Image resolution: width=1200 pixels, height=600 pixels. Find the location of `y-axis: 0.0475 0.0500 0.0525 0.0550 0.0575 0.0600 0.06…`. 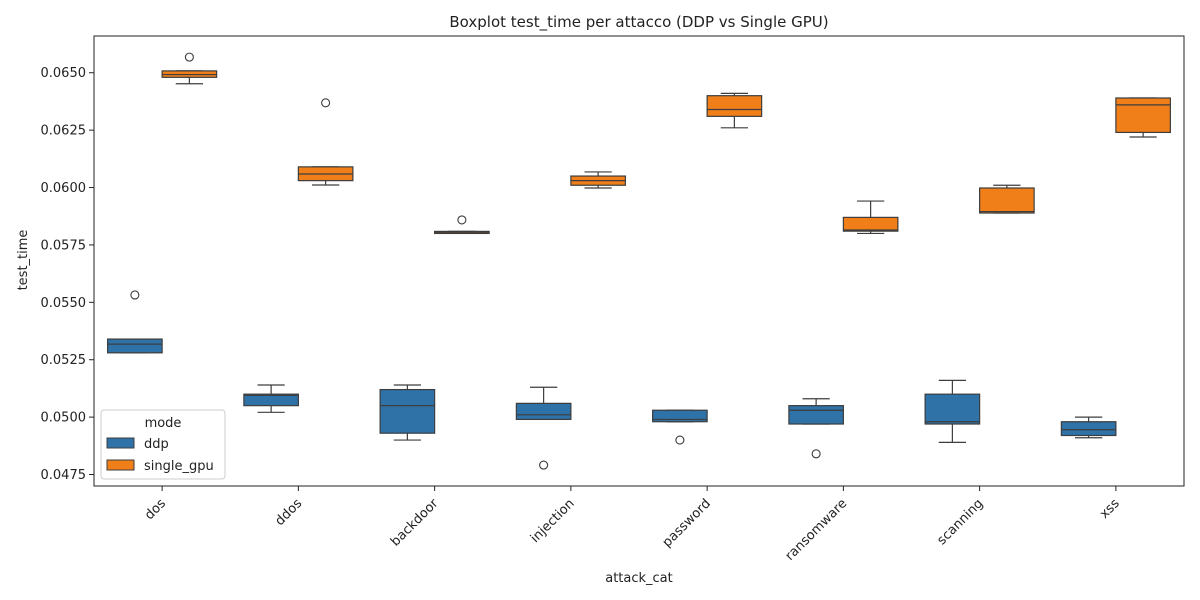

y-axis: 0.0475 0.0500 0.0525 0.0550 0.0575 0.0600 0.06… is located at coordinates (67, 274).